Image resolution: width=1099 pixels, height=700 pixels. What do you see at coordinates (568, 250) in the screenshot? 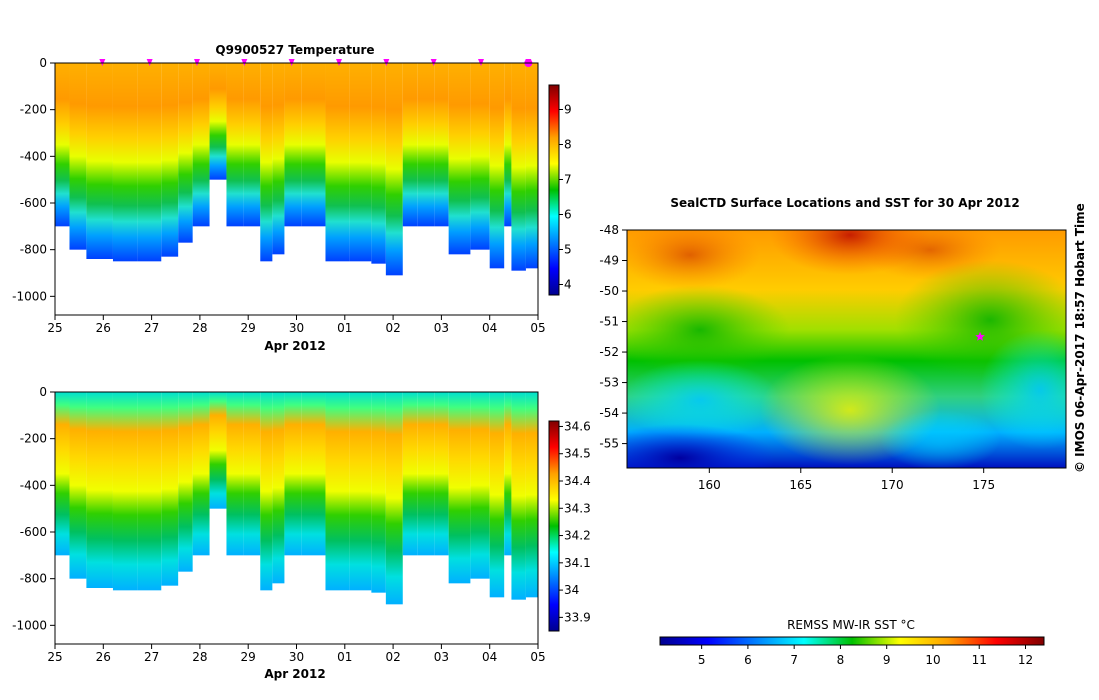
I see `colorbar-tick-label: 5` at bounding box center [568, 250].